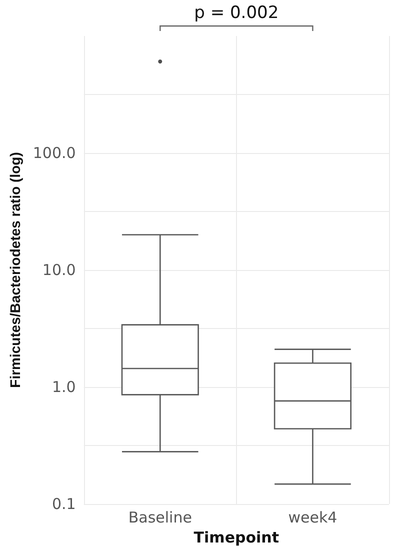 The height and width of the screenshot is (550, 403). What do you see at coordinates (236, 13) in the screenshot?
I see `text: p = 0.002` at bounding box center [236, 13].